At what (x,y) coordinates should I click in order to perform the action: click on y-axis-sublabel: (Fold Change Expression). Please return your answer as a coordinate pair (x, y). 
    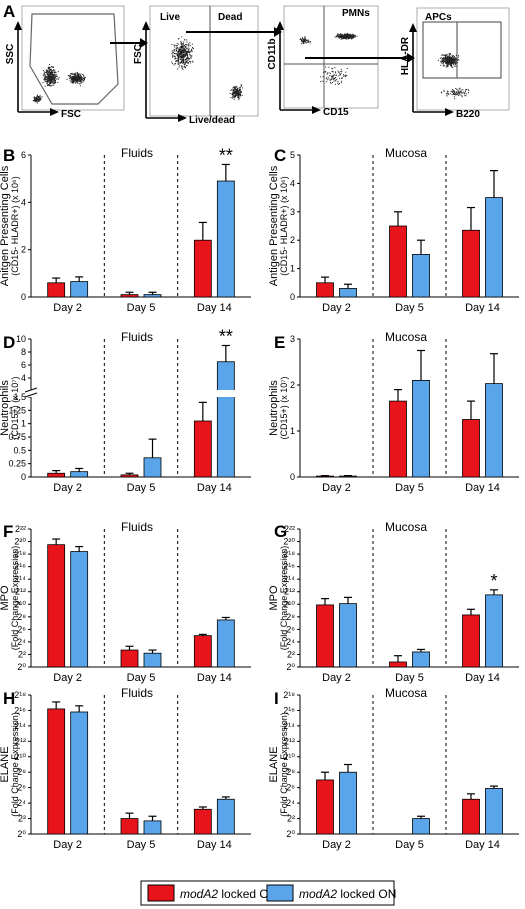
    Looking at the image, I should click on (284, 764).